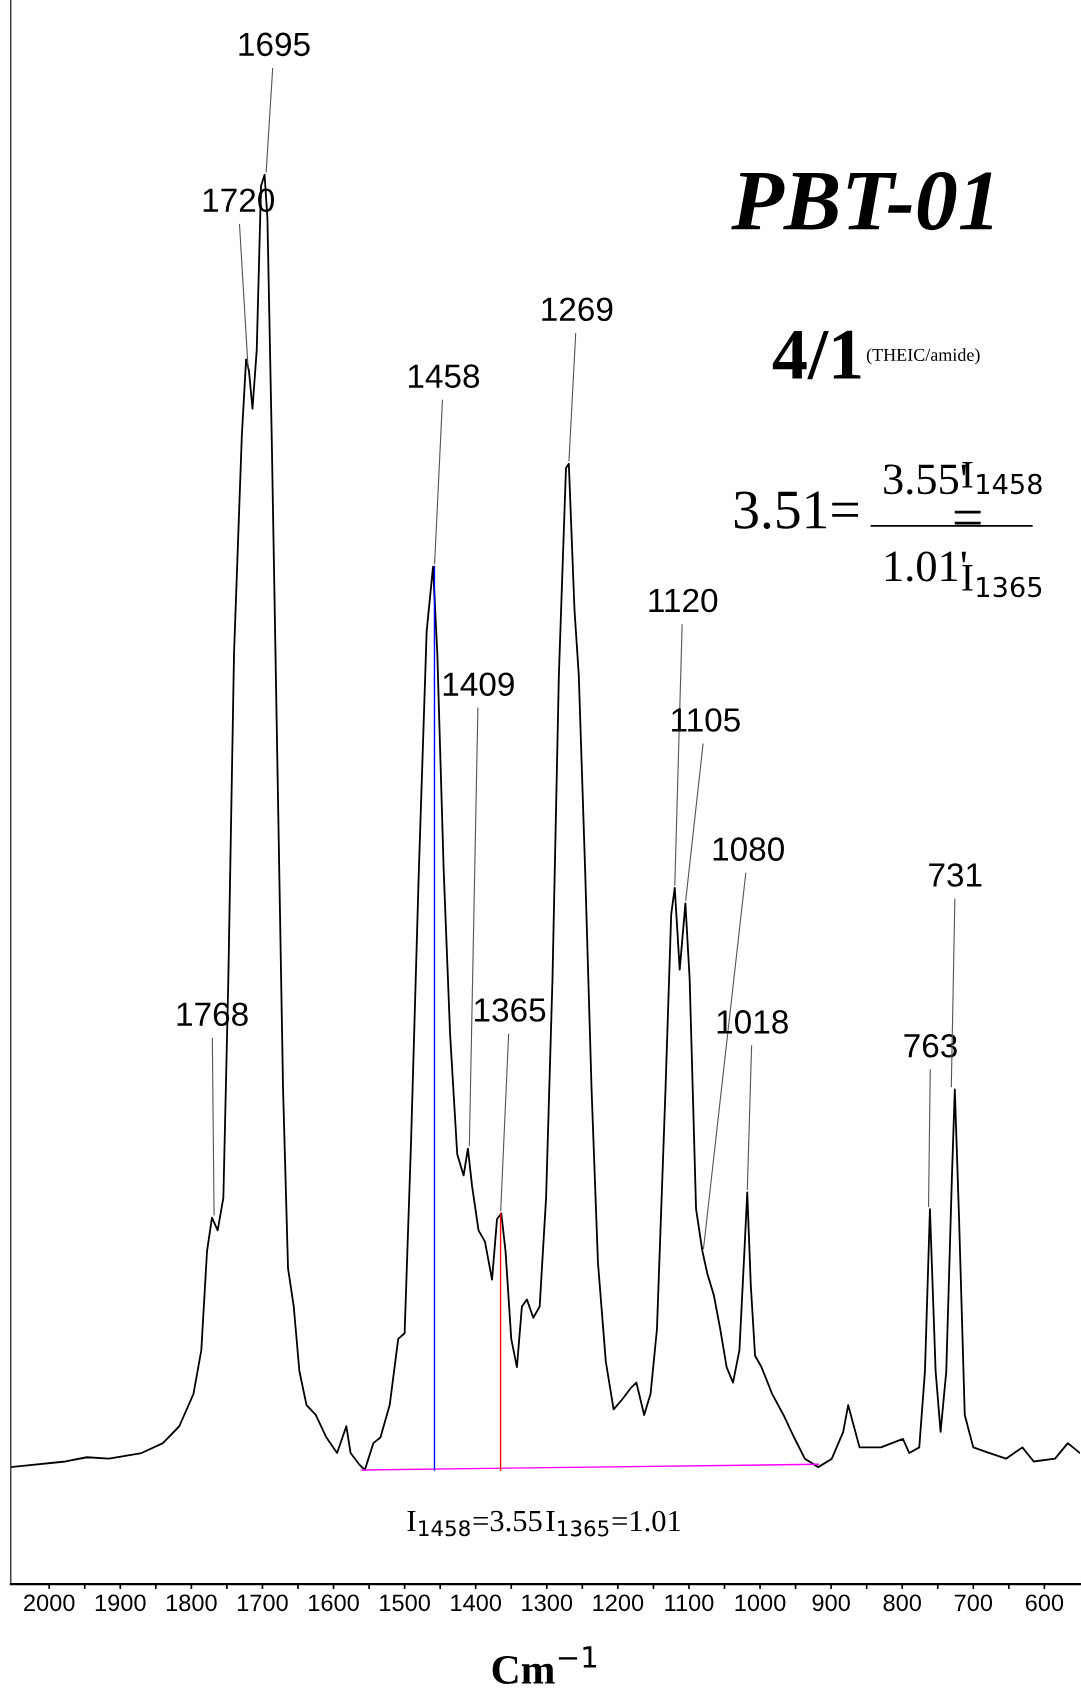 The image size is (1081, 1707). I want to click on chart-title: PBT-01, so click(862, 201).